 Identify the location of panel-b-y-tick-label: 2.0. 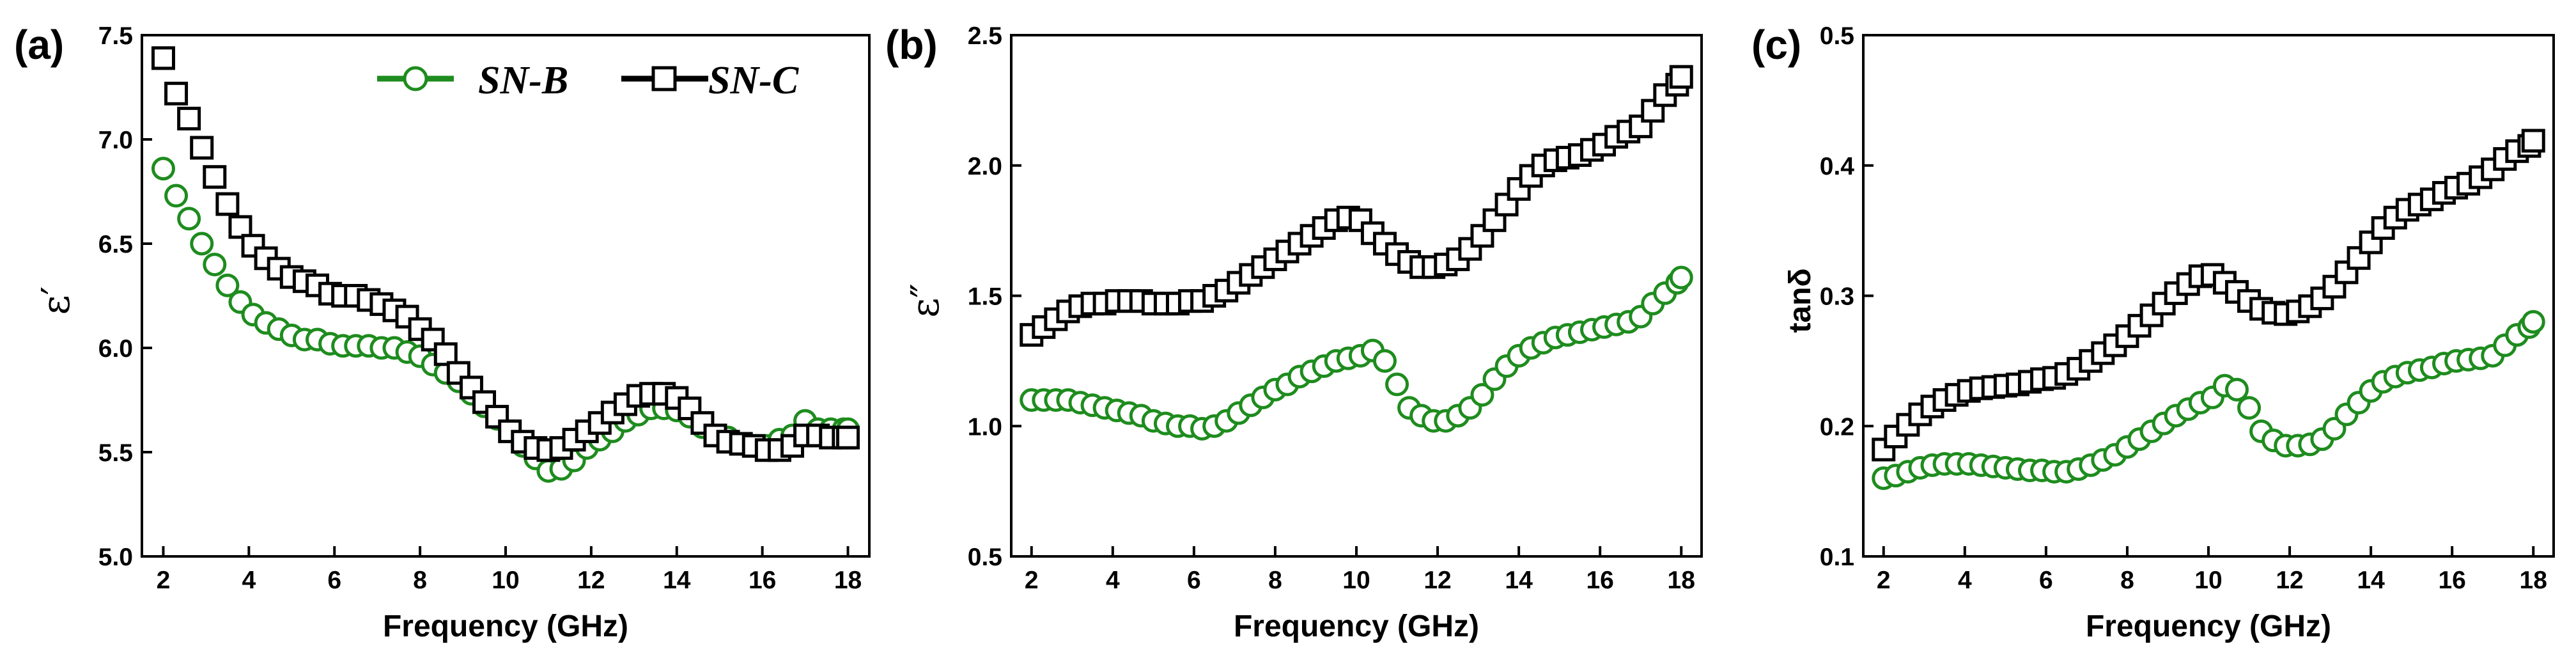
(985, 167).